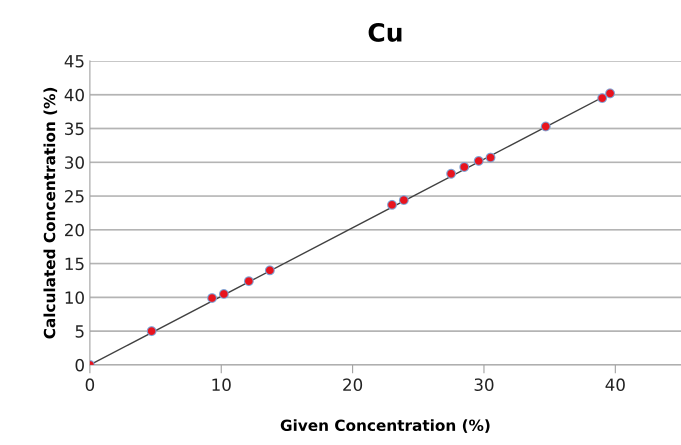 The width and height of the screenshot is (681, 445). Describe the element at coordinates (74, 129) in the screenshot. I see `y-tick-label: 35` at that location.